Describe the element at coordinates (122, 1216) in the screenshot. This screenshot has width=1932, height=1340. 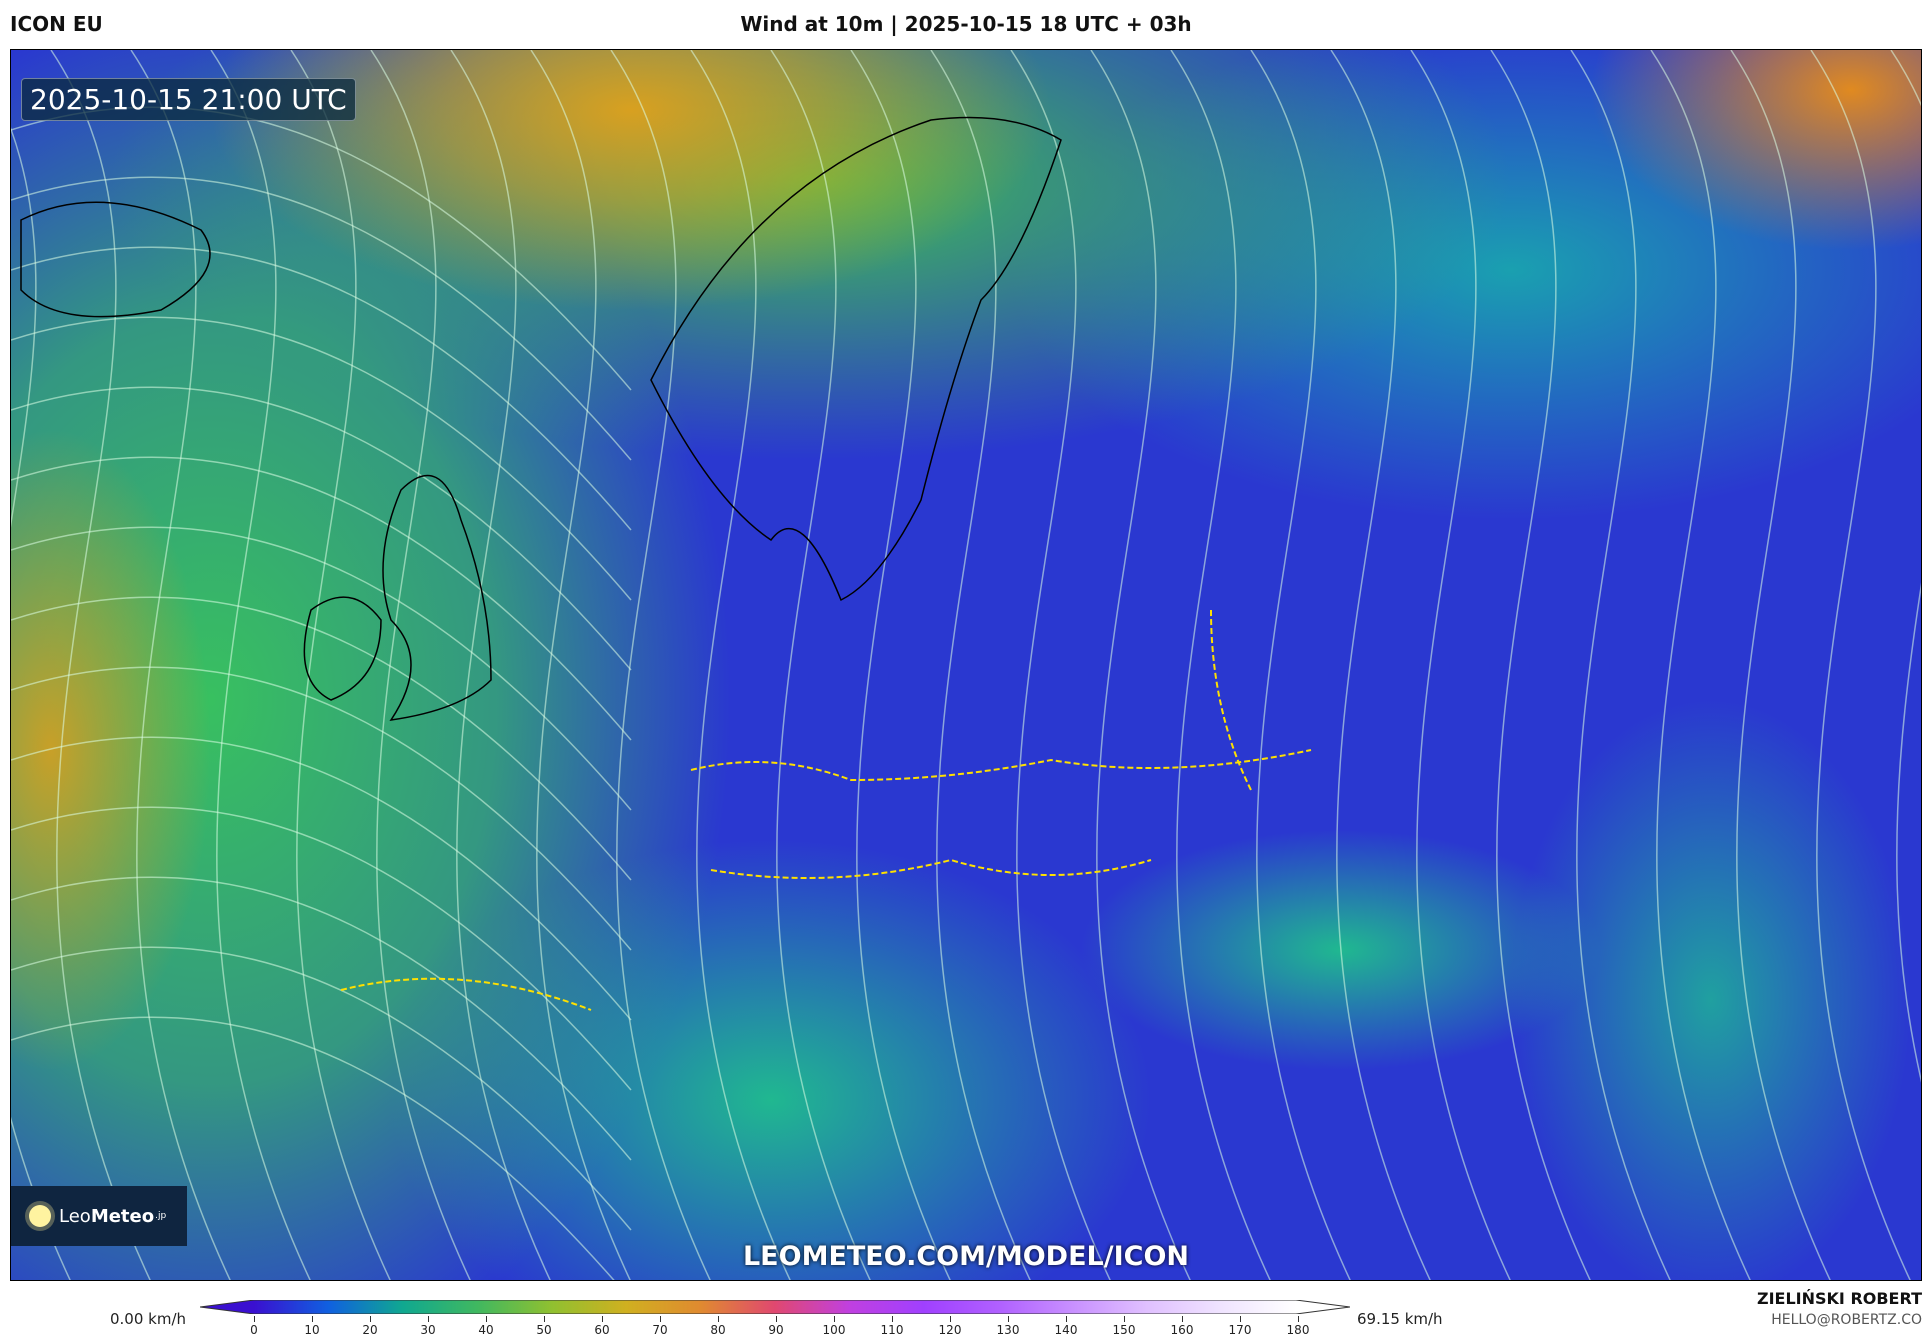
I see `logo-meteo: Meteo` at that location.